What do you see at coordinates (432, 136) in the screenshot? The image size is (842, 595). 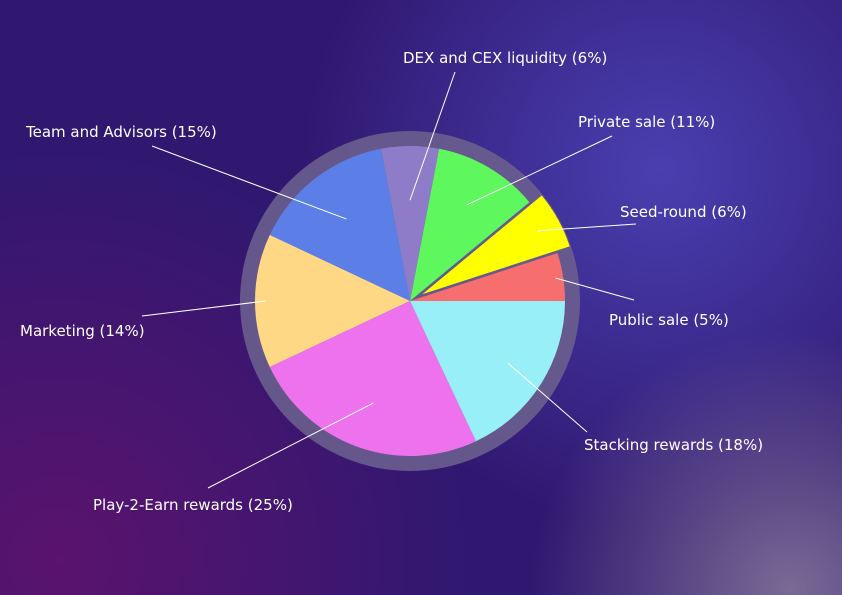 I see `leader-line-dex-and-cex-liquidity` at bounding box center [432, 136].